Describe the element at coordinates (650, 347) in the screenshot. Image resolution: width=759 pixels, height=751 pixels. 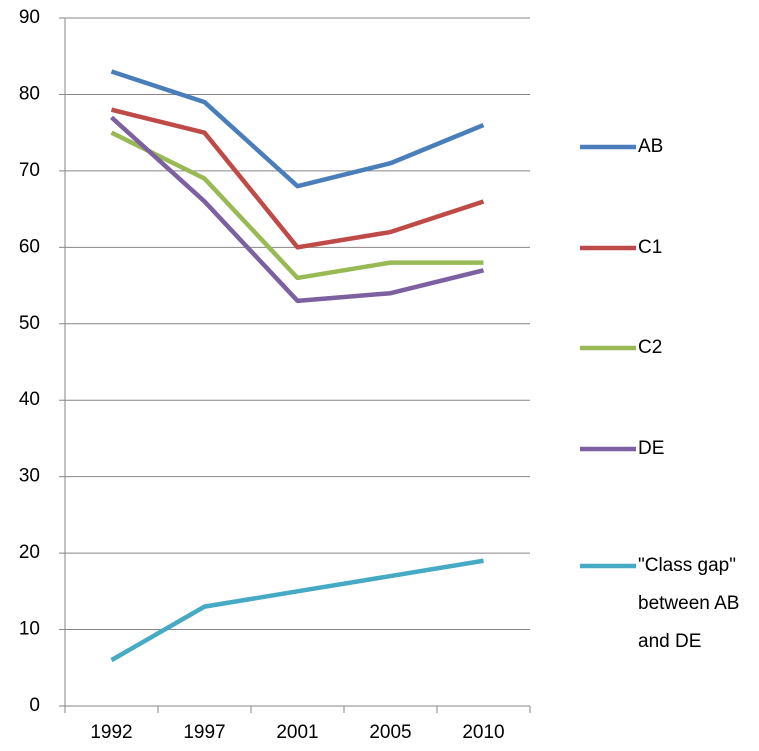
I see `legend-label: C2` at that location.